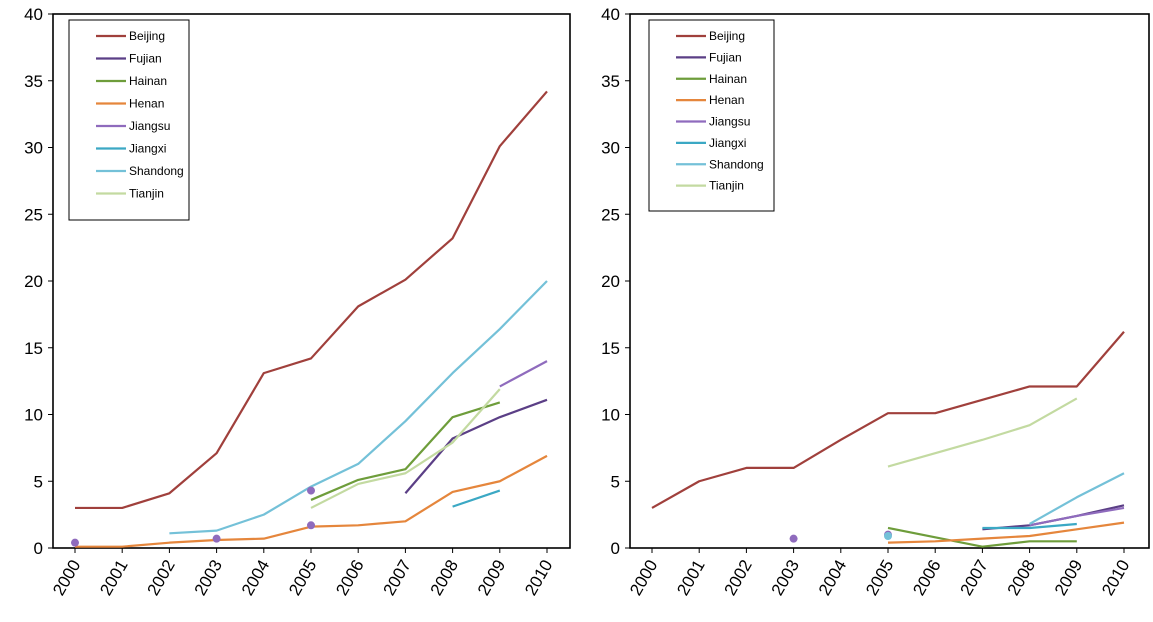  I want to click on series-line-fujian, so click(476, 446).